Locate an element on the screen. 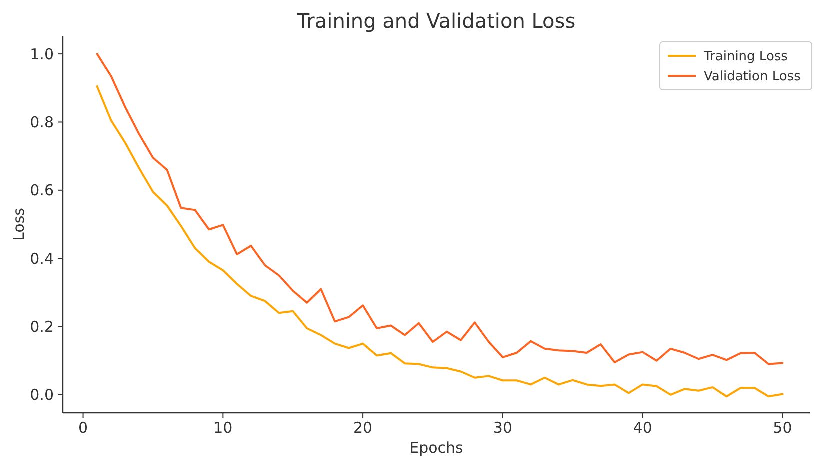 This screenshot has width=814, height=459. x-tick-label: 40 is located at coordinates (642, 428).